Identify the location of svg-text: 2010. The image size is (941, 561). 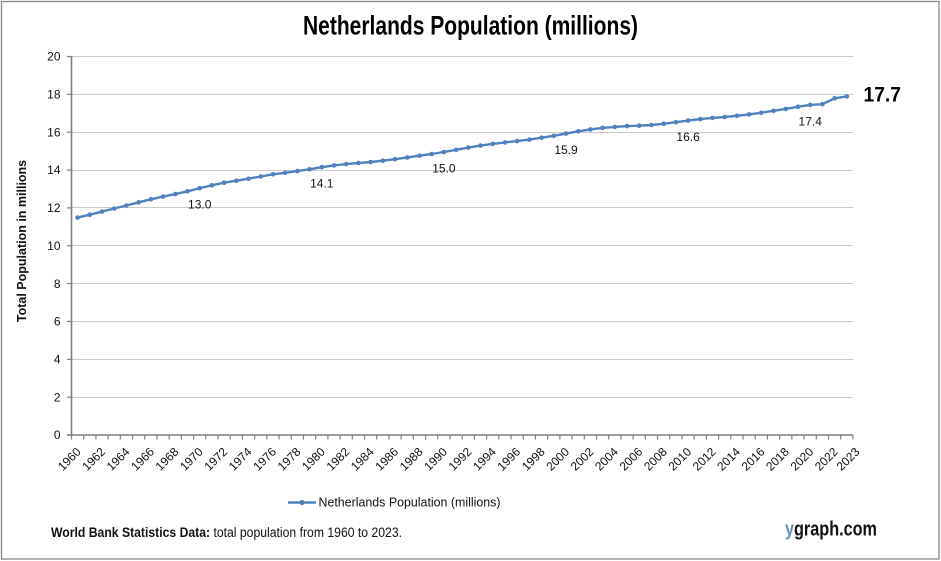
(679, 458).